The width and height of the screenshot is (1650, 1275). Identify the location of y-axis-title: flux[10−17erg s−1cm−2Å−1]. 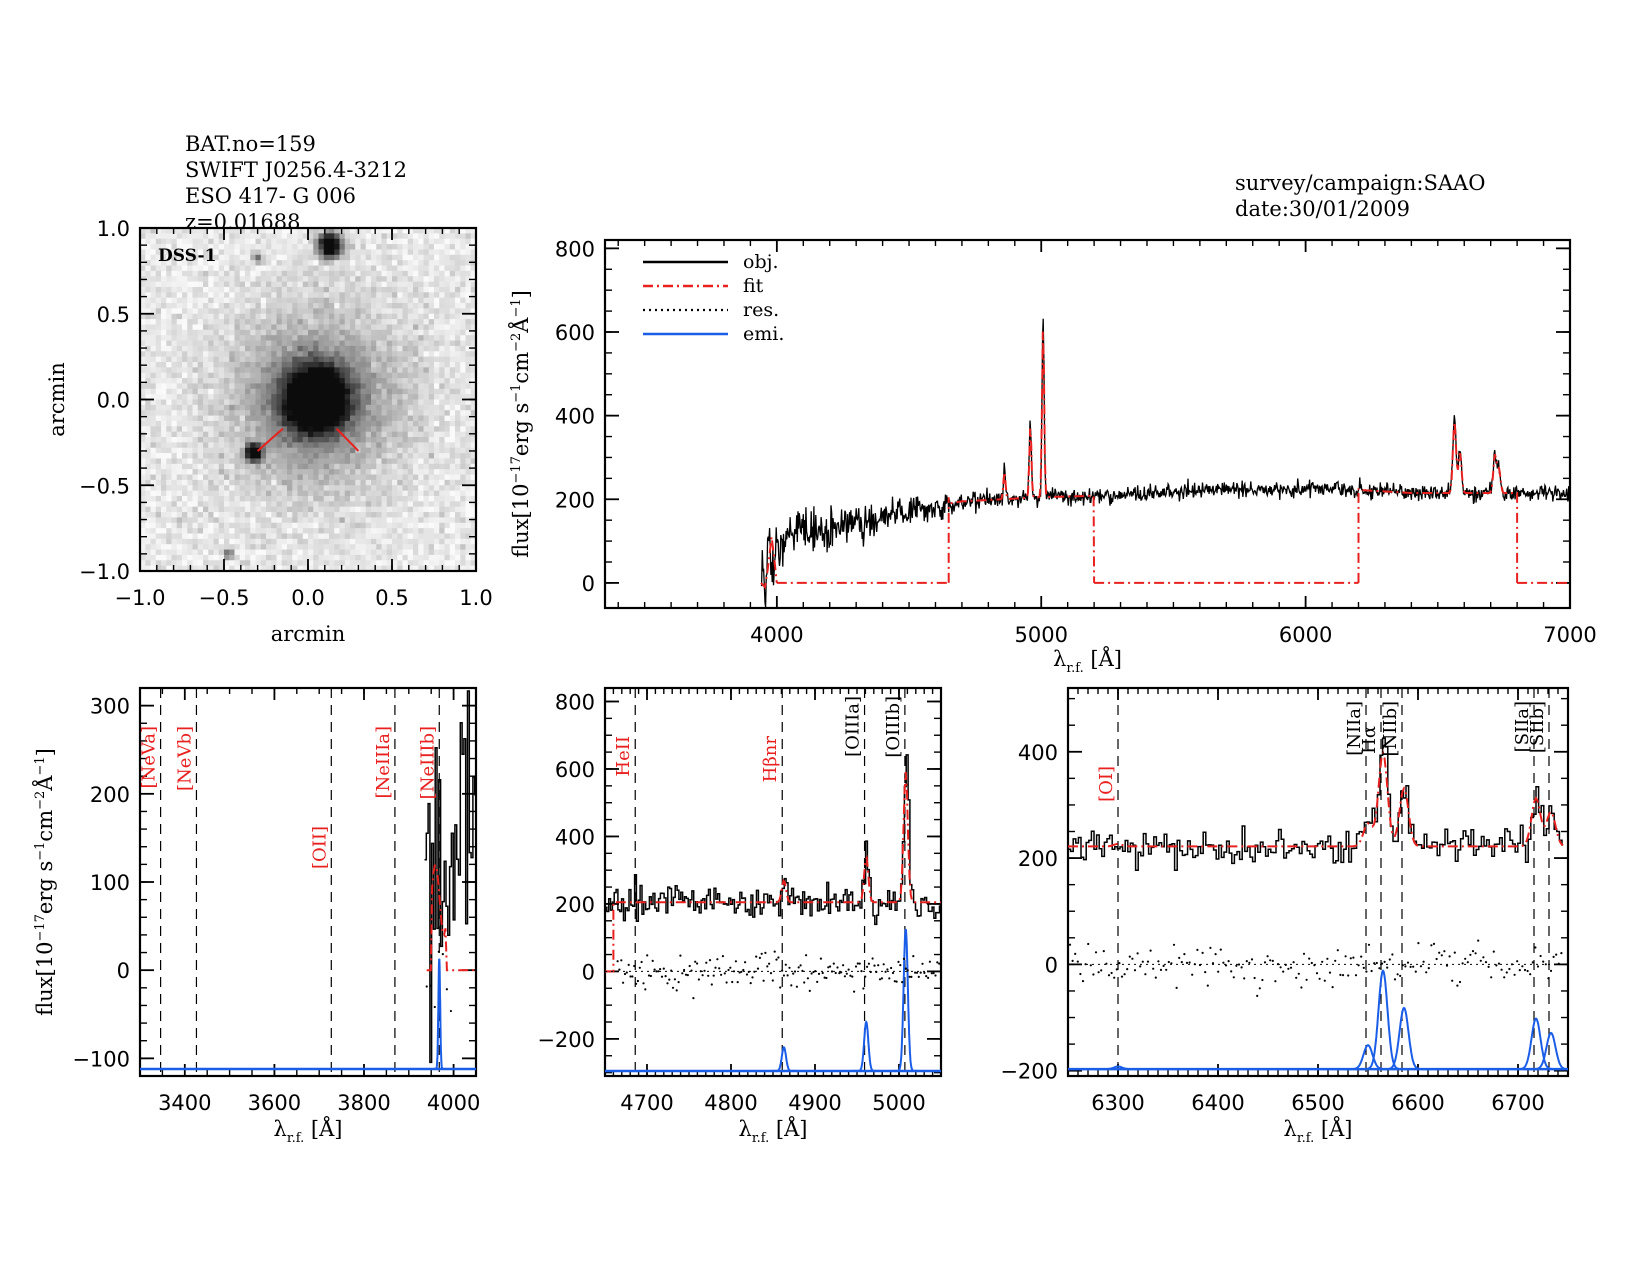
(520, 424).